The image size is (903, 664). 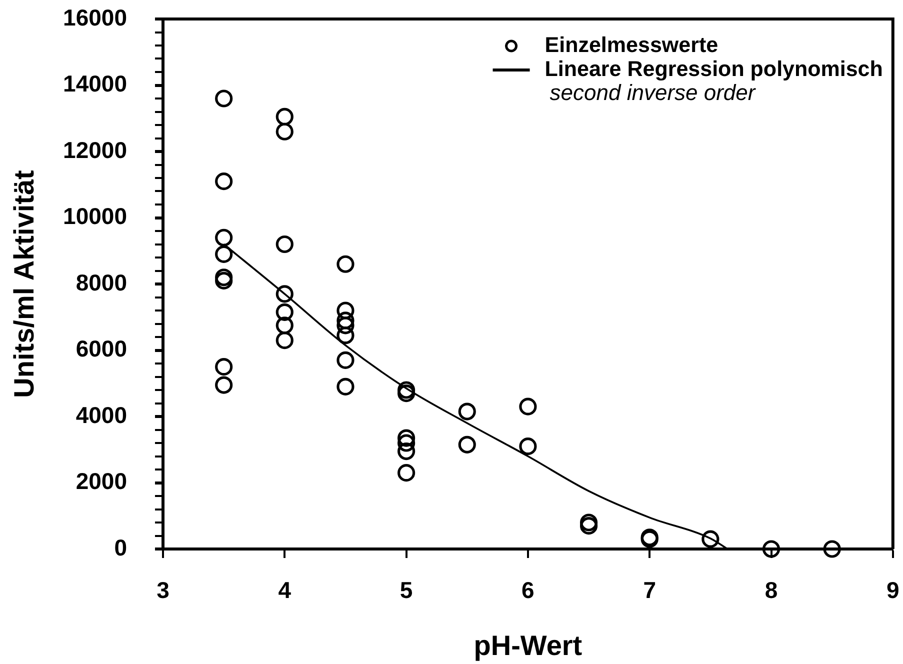 I want to click on y-tick-label: 12000, so click(x=95, y=149).